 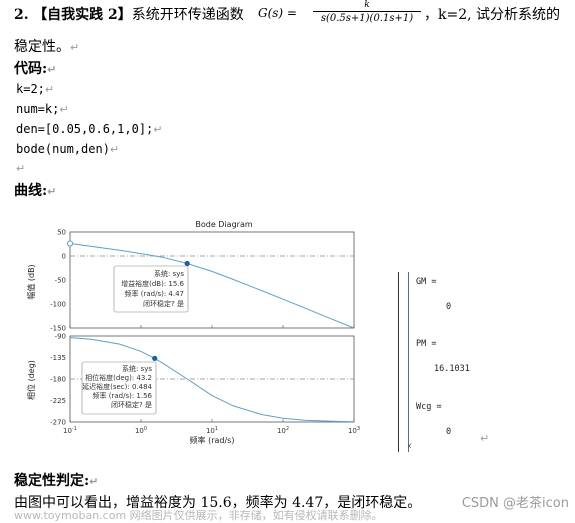 What do you see at coordinates (223, 224) in the screenshot?
I see `bode-title: Bode Diagram` at bounding box center [223, 224].